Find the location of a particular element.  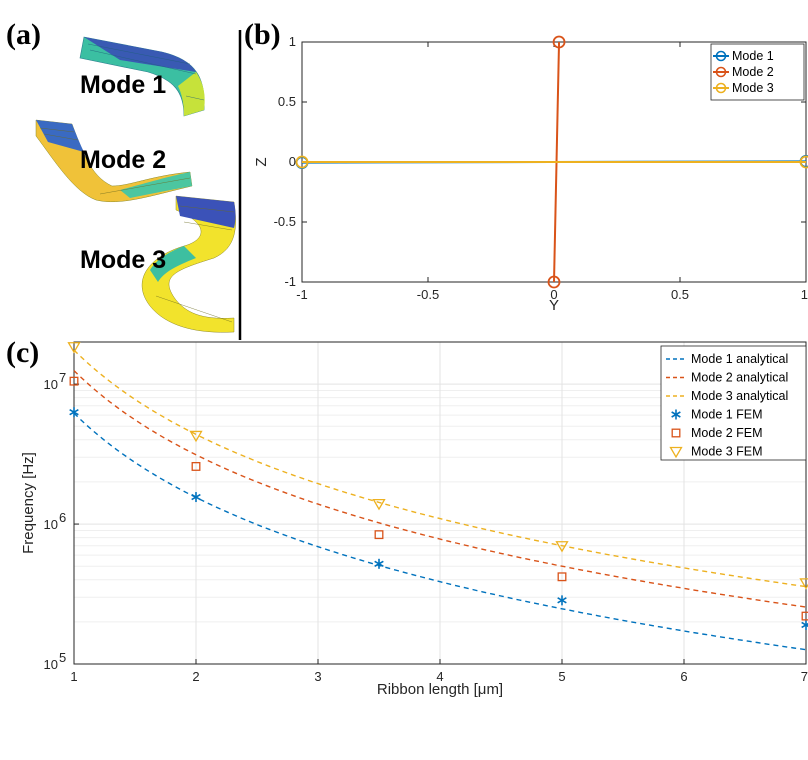

mode3-ribbon-image is located at coordinates (188, 264).